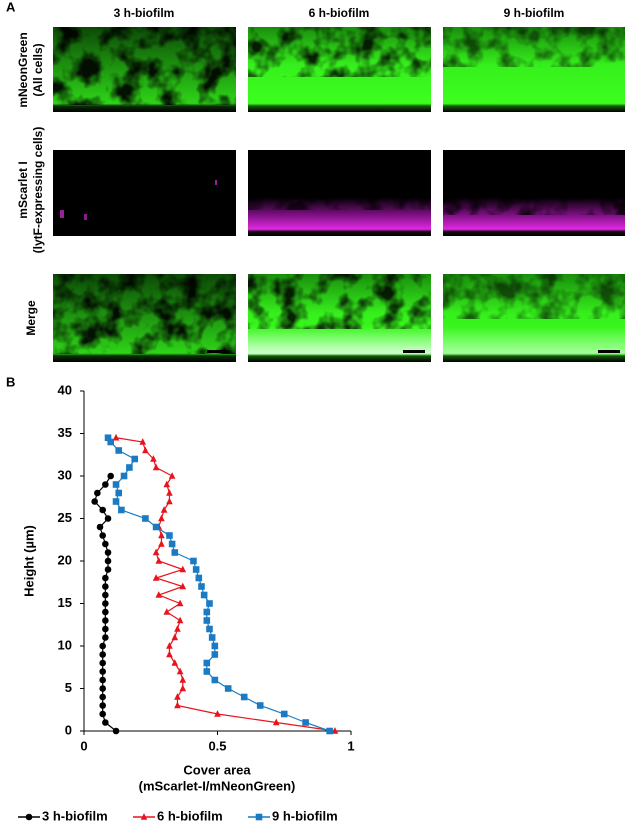  What do you see at coordinates (65, 389) in the screenshot?
I see `y-tick-label: 40` at bounding box center [65, 389].